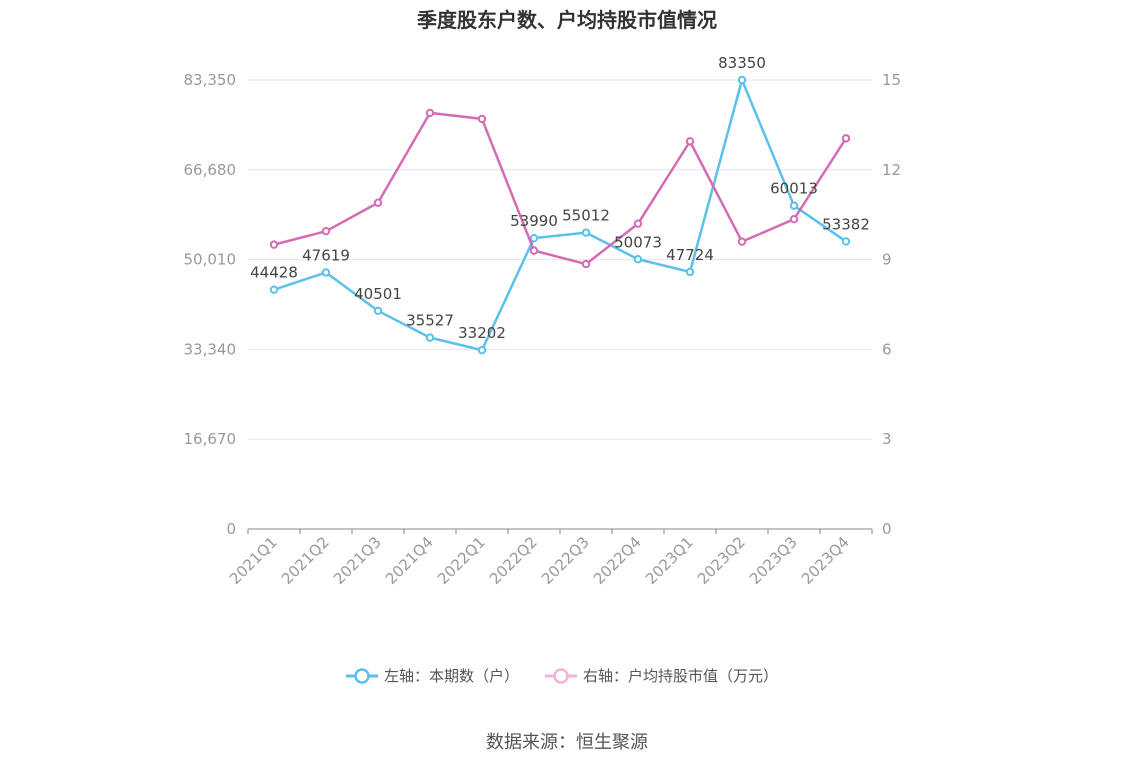 The image size is (1134, 766). I want to click on legend-label: 右轴：户均持股市值（万元）, so click(680, 676).